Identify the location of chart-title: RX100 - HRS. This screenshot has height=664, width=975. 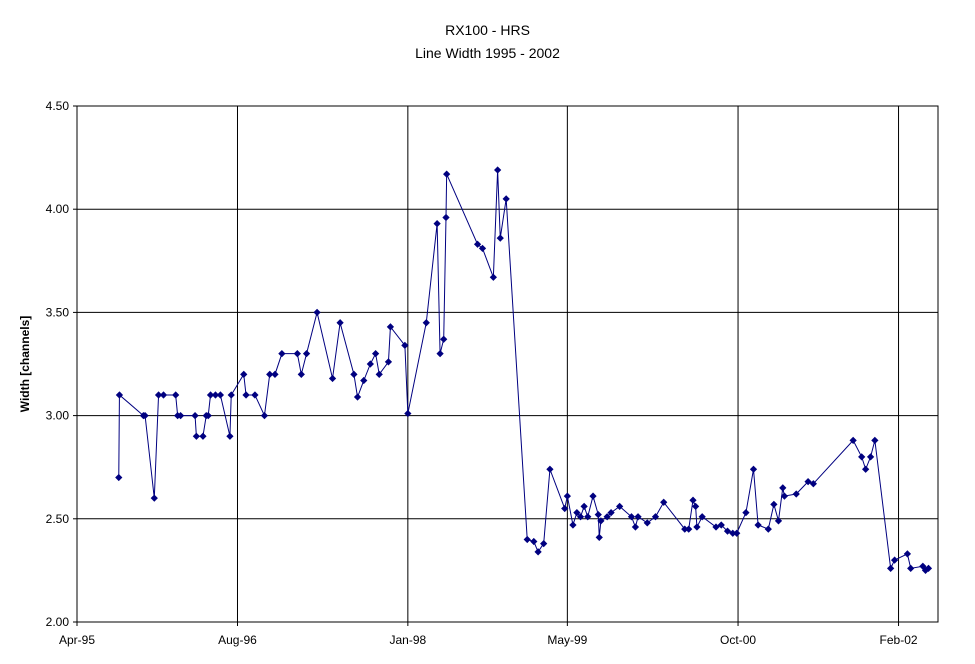
(487, 30).